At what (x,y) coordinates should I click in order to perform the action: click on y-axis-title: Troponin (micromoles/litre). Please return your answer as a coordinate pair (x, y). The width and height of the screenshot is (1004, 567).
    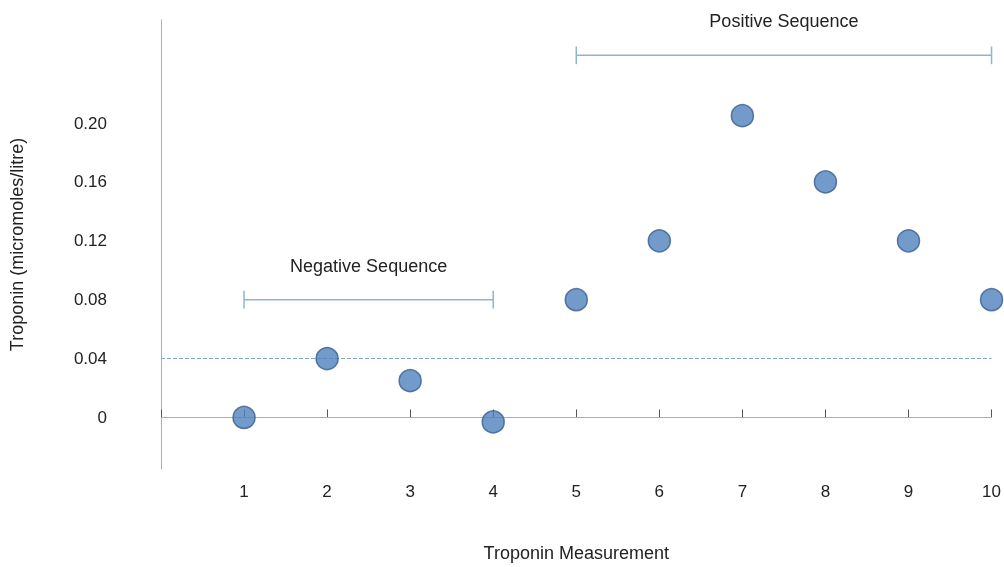
    Looking at the image, I should click on (17, 244).